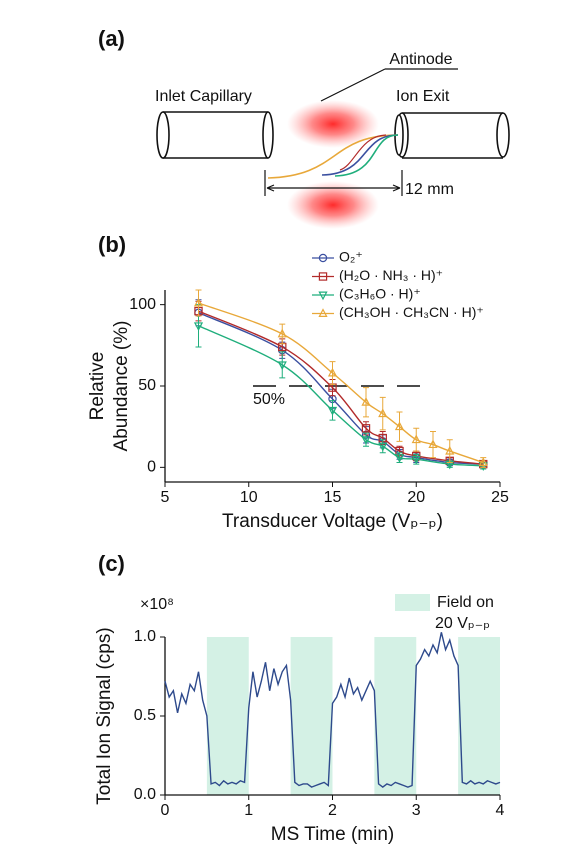  Describe the element at coordinates (145, 715) in the screenshot. I see `y-tick-label: 0.5` at that location.